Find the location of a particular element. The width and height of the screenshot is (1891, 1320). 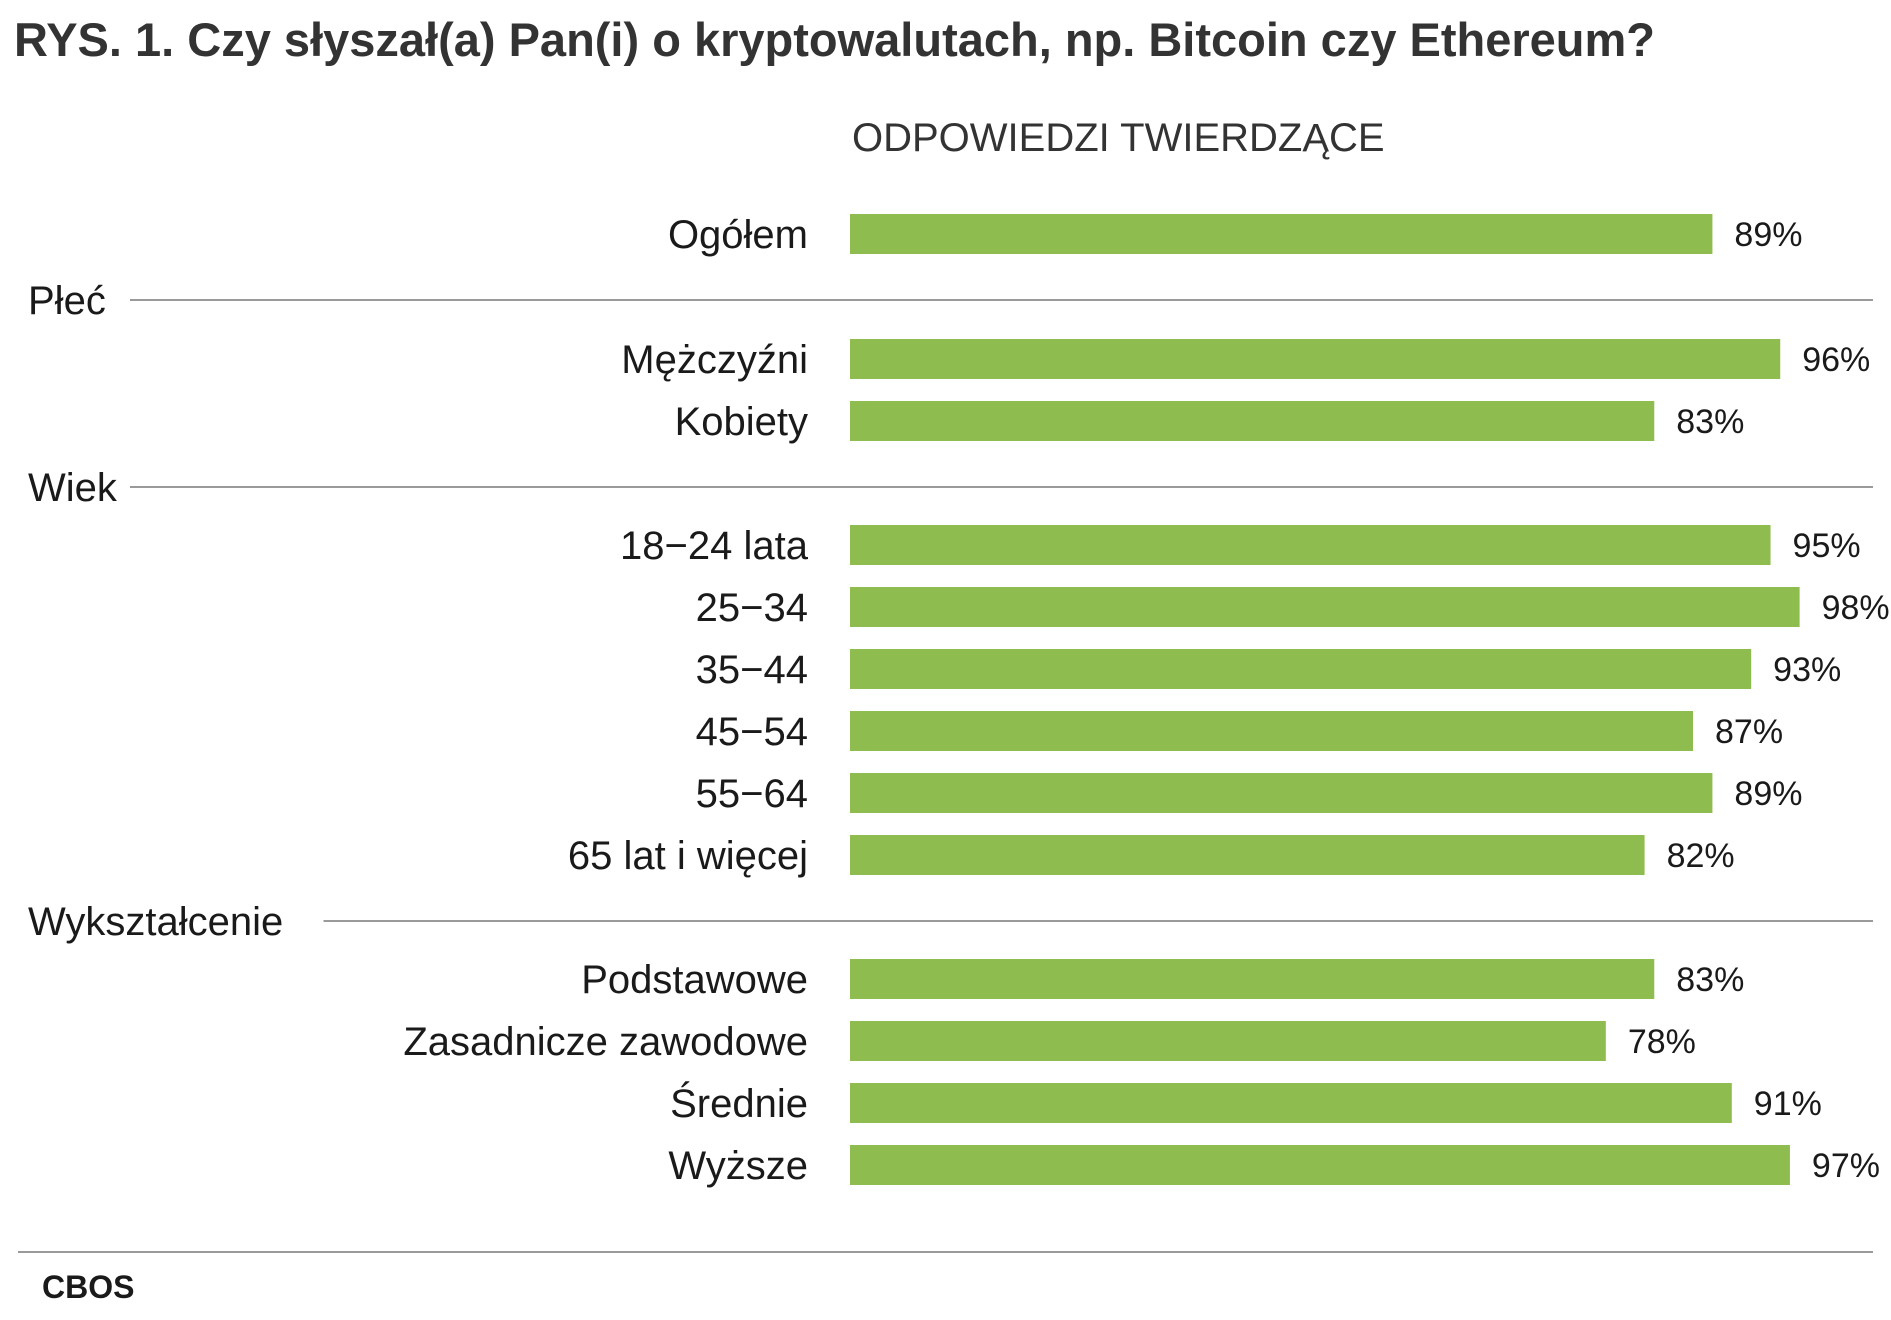

chart-subtitle: ODPOWIEDZI TWIERDZĄCE is located at coordinates (1118, 138).